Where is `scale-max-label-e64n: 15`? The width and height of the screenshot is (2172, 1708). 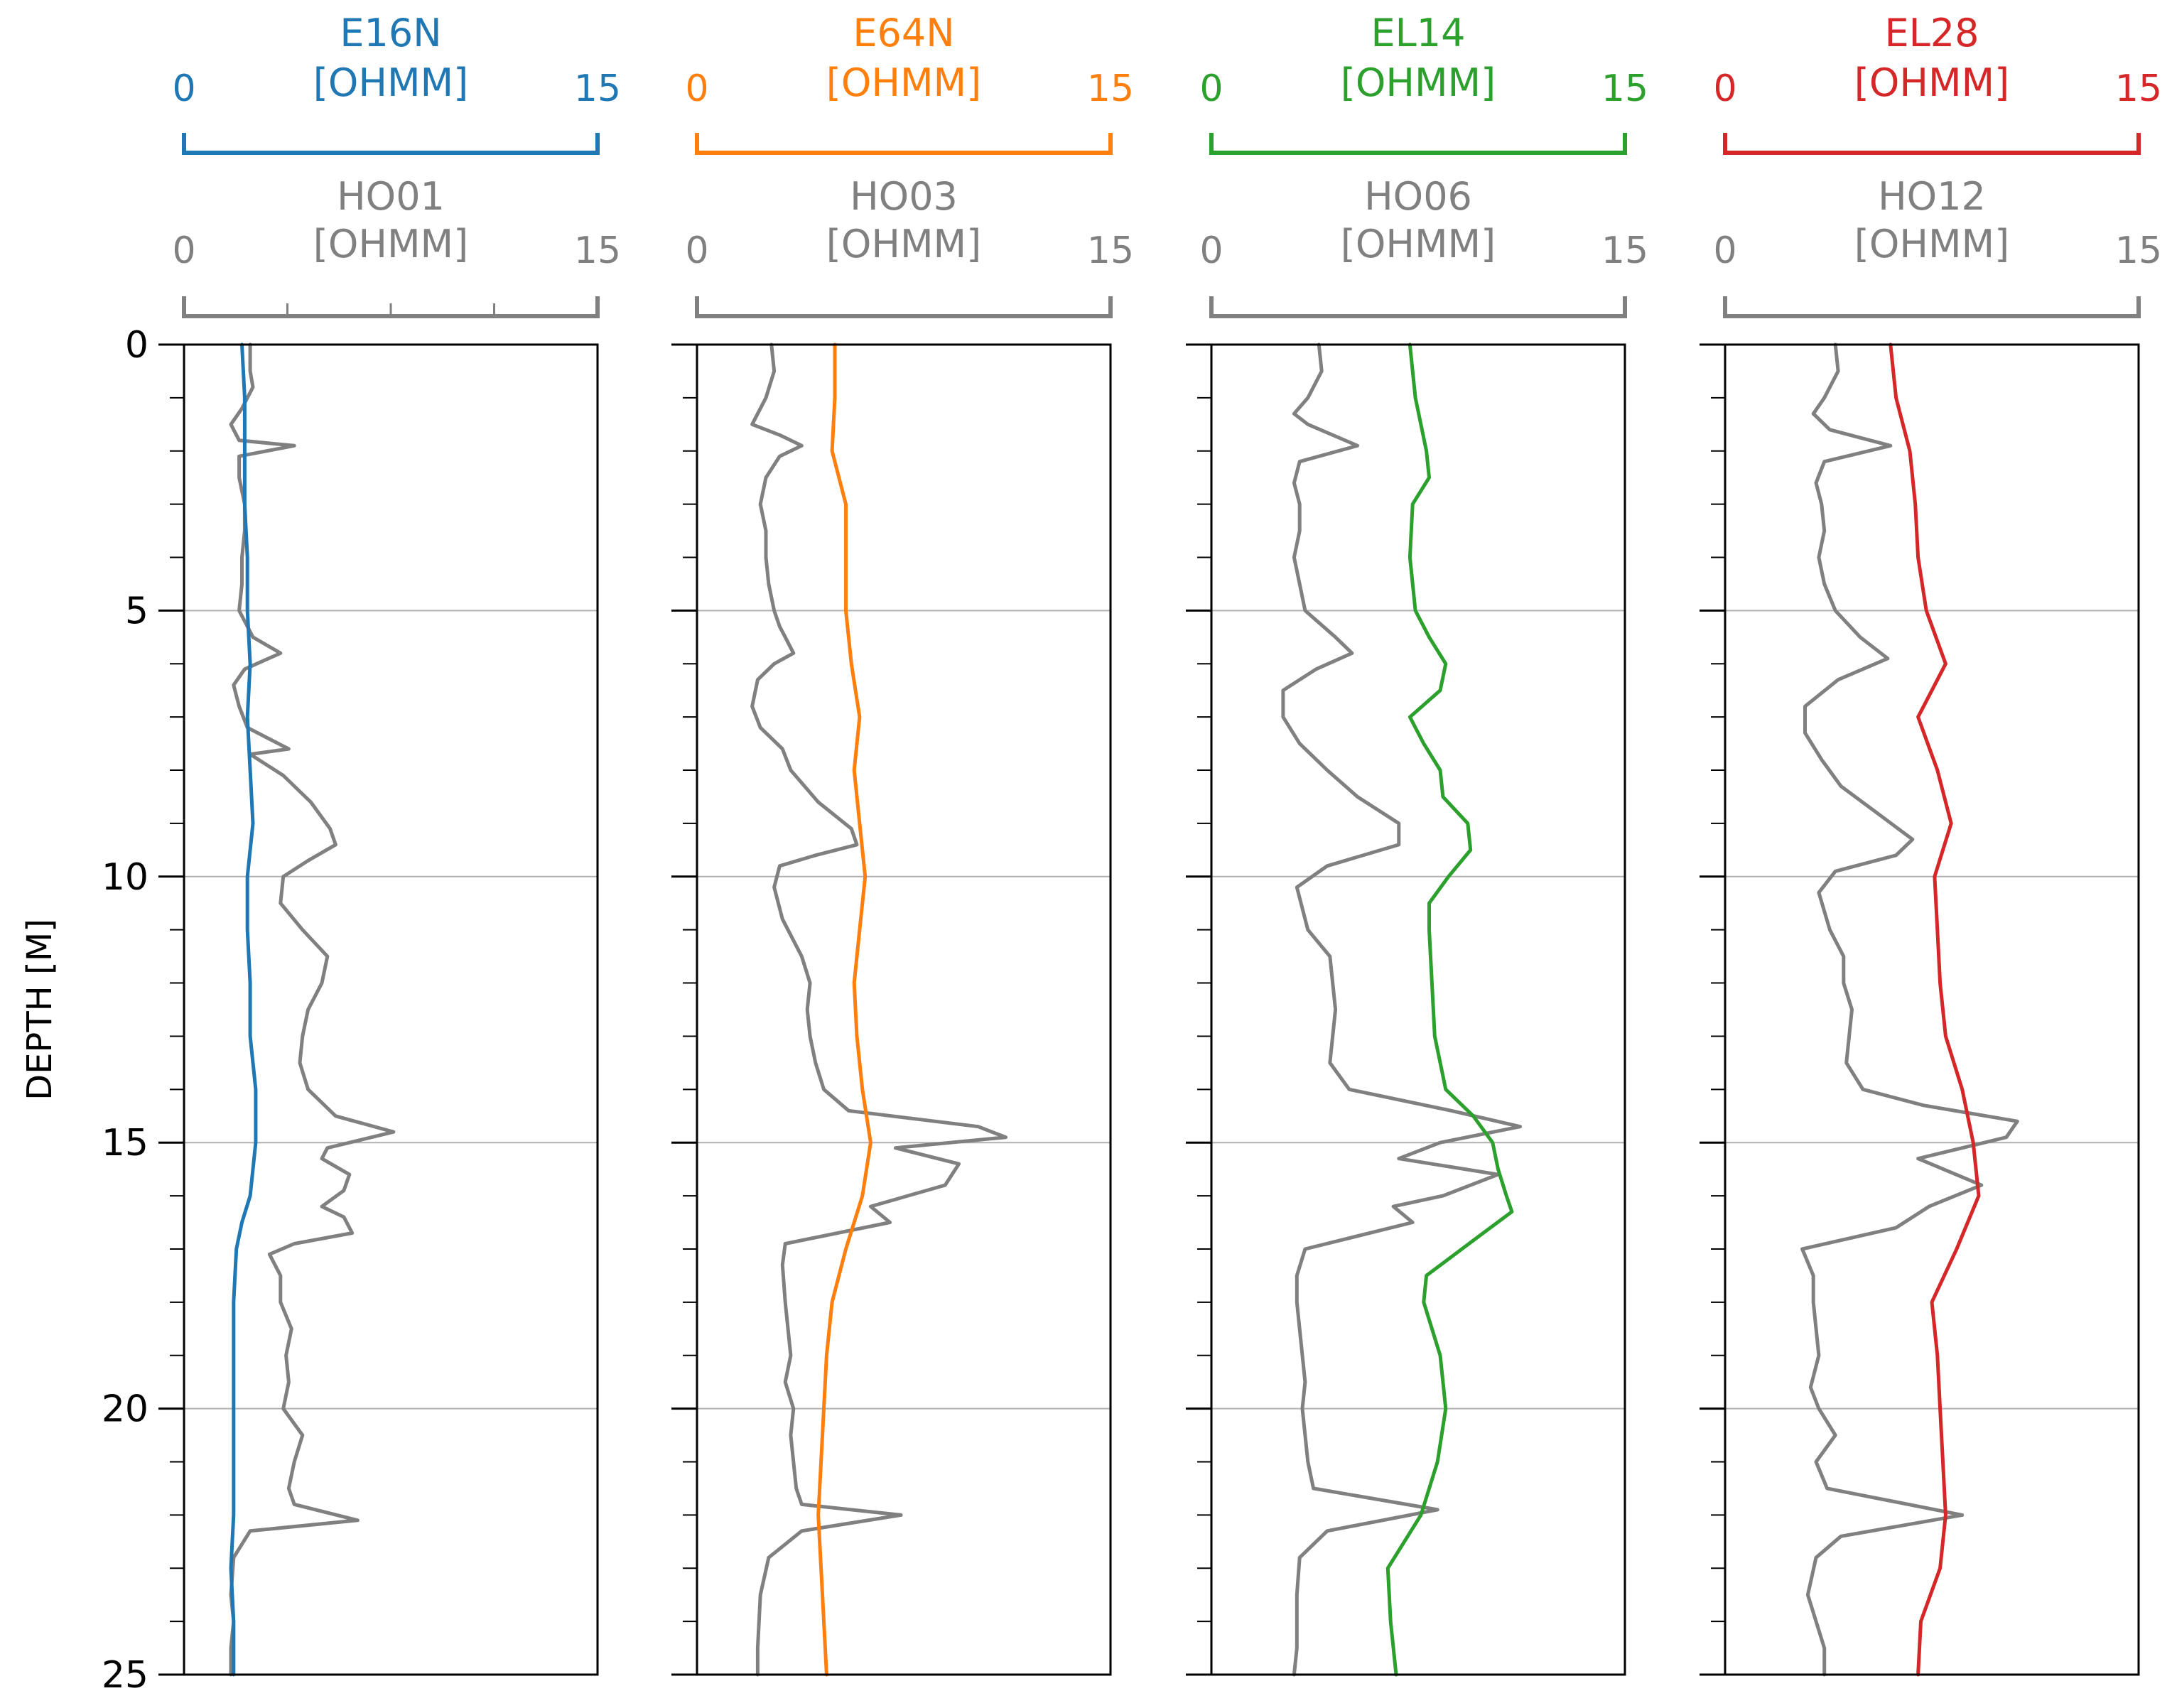
scale-max-label-e64n: 15 is located at coordinates (1111, 88).